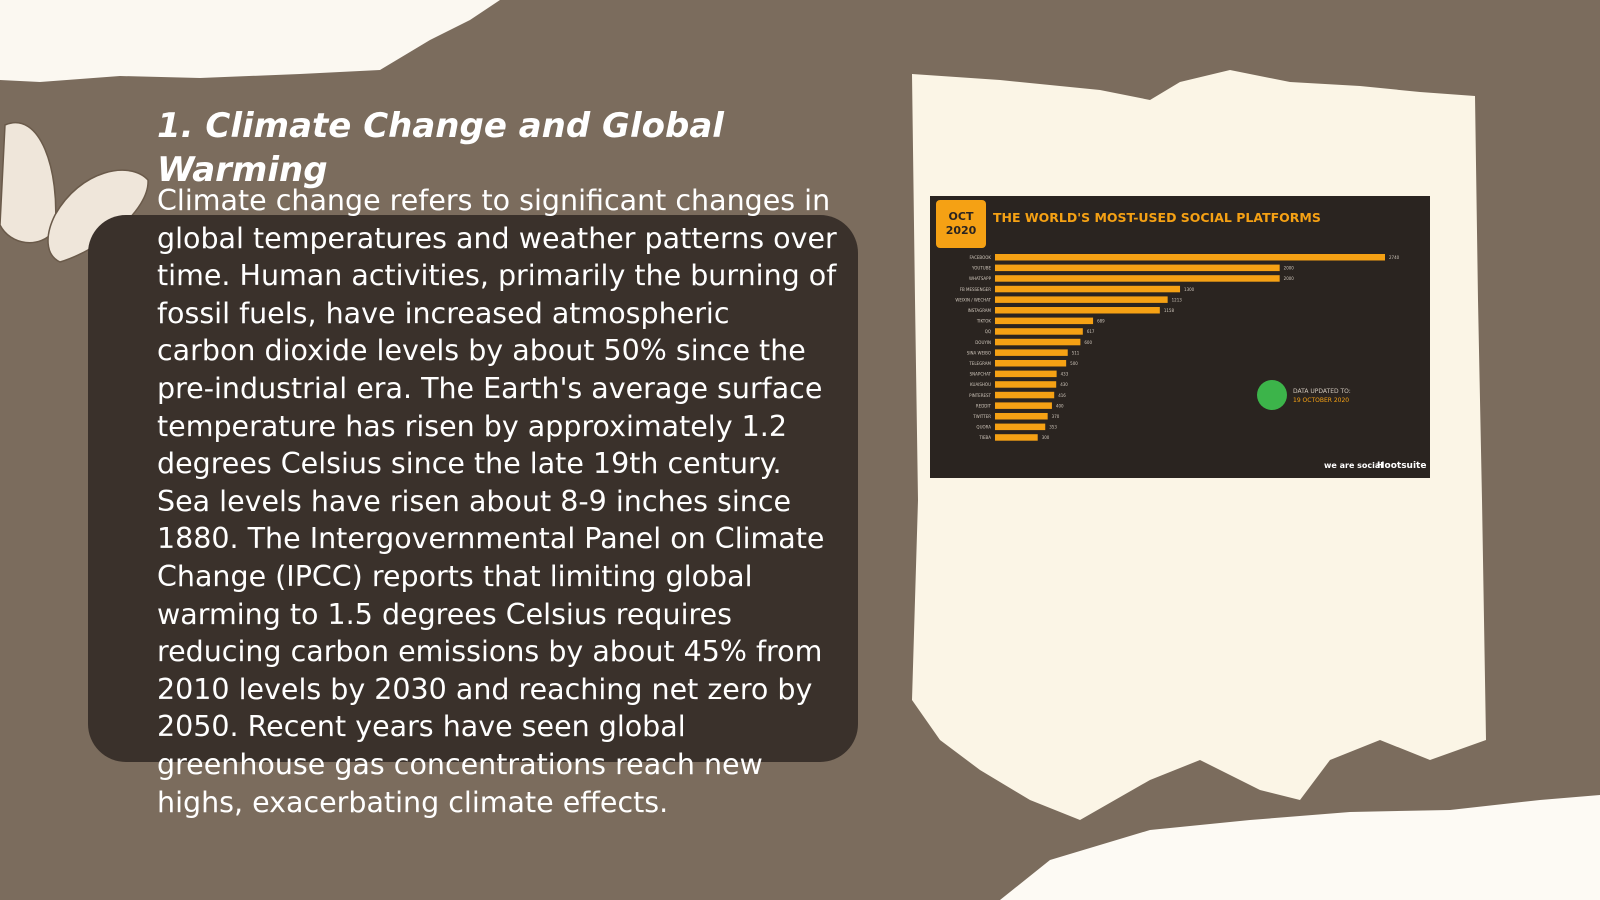  Describe the element at coordinates (1046, 437) in the screenshot. I see `bar-value-label: 300` at that location.